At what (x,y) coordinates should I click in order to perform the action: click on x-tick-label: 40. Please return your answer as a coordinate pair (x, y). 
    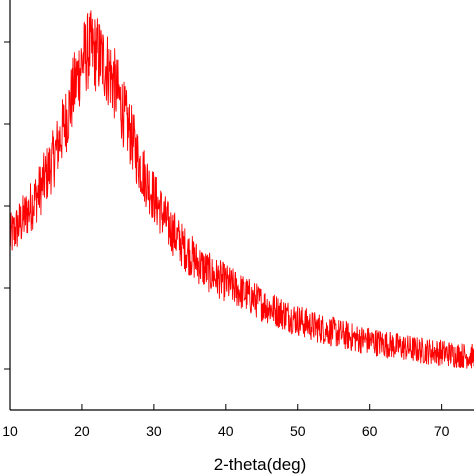
    Looking at the image, I should click on (226, 431).